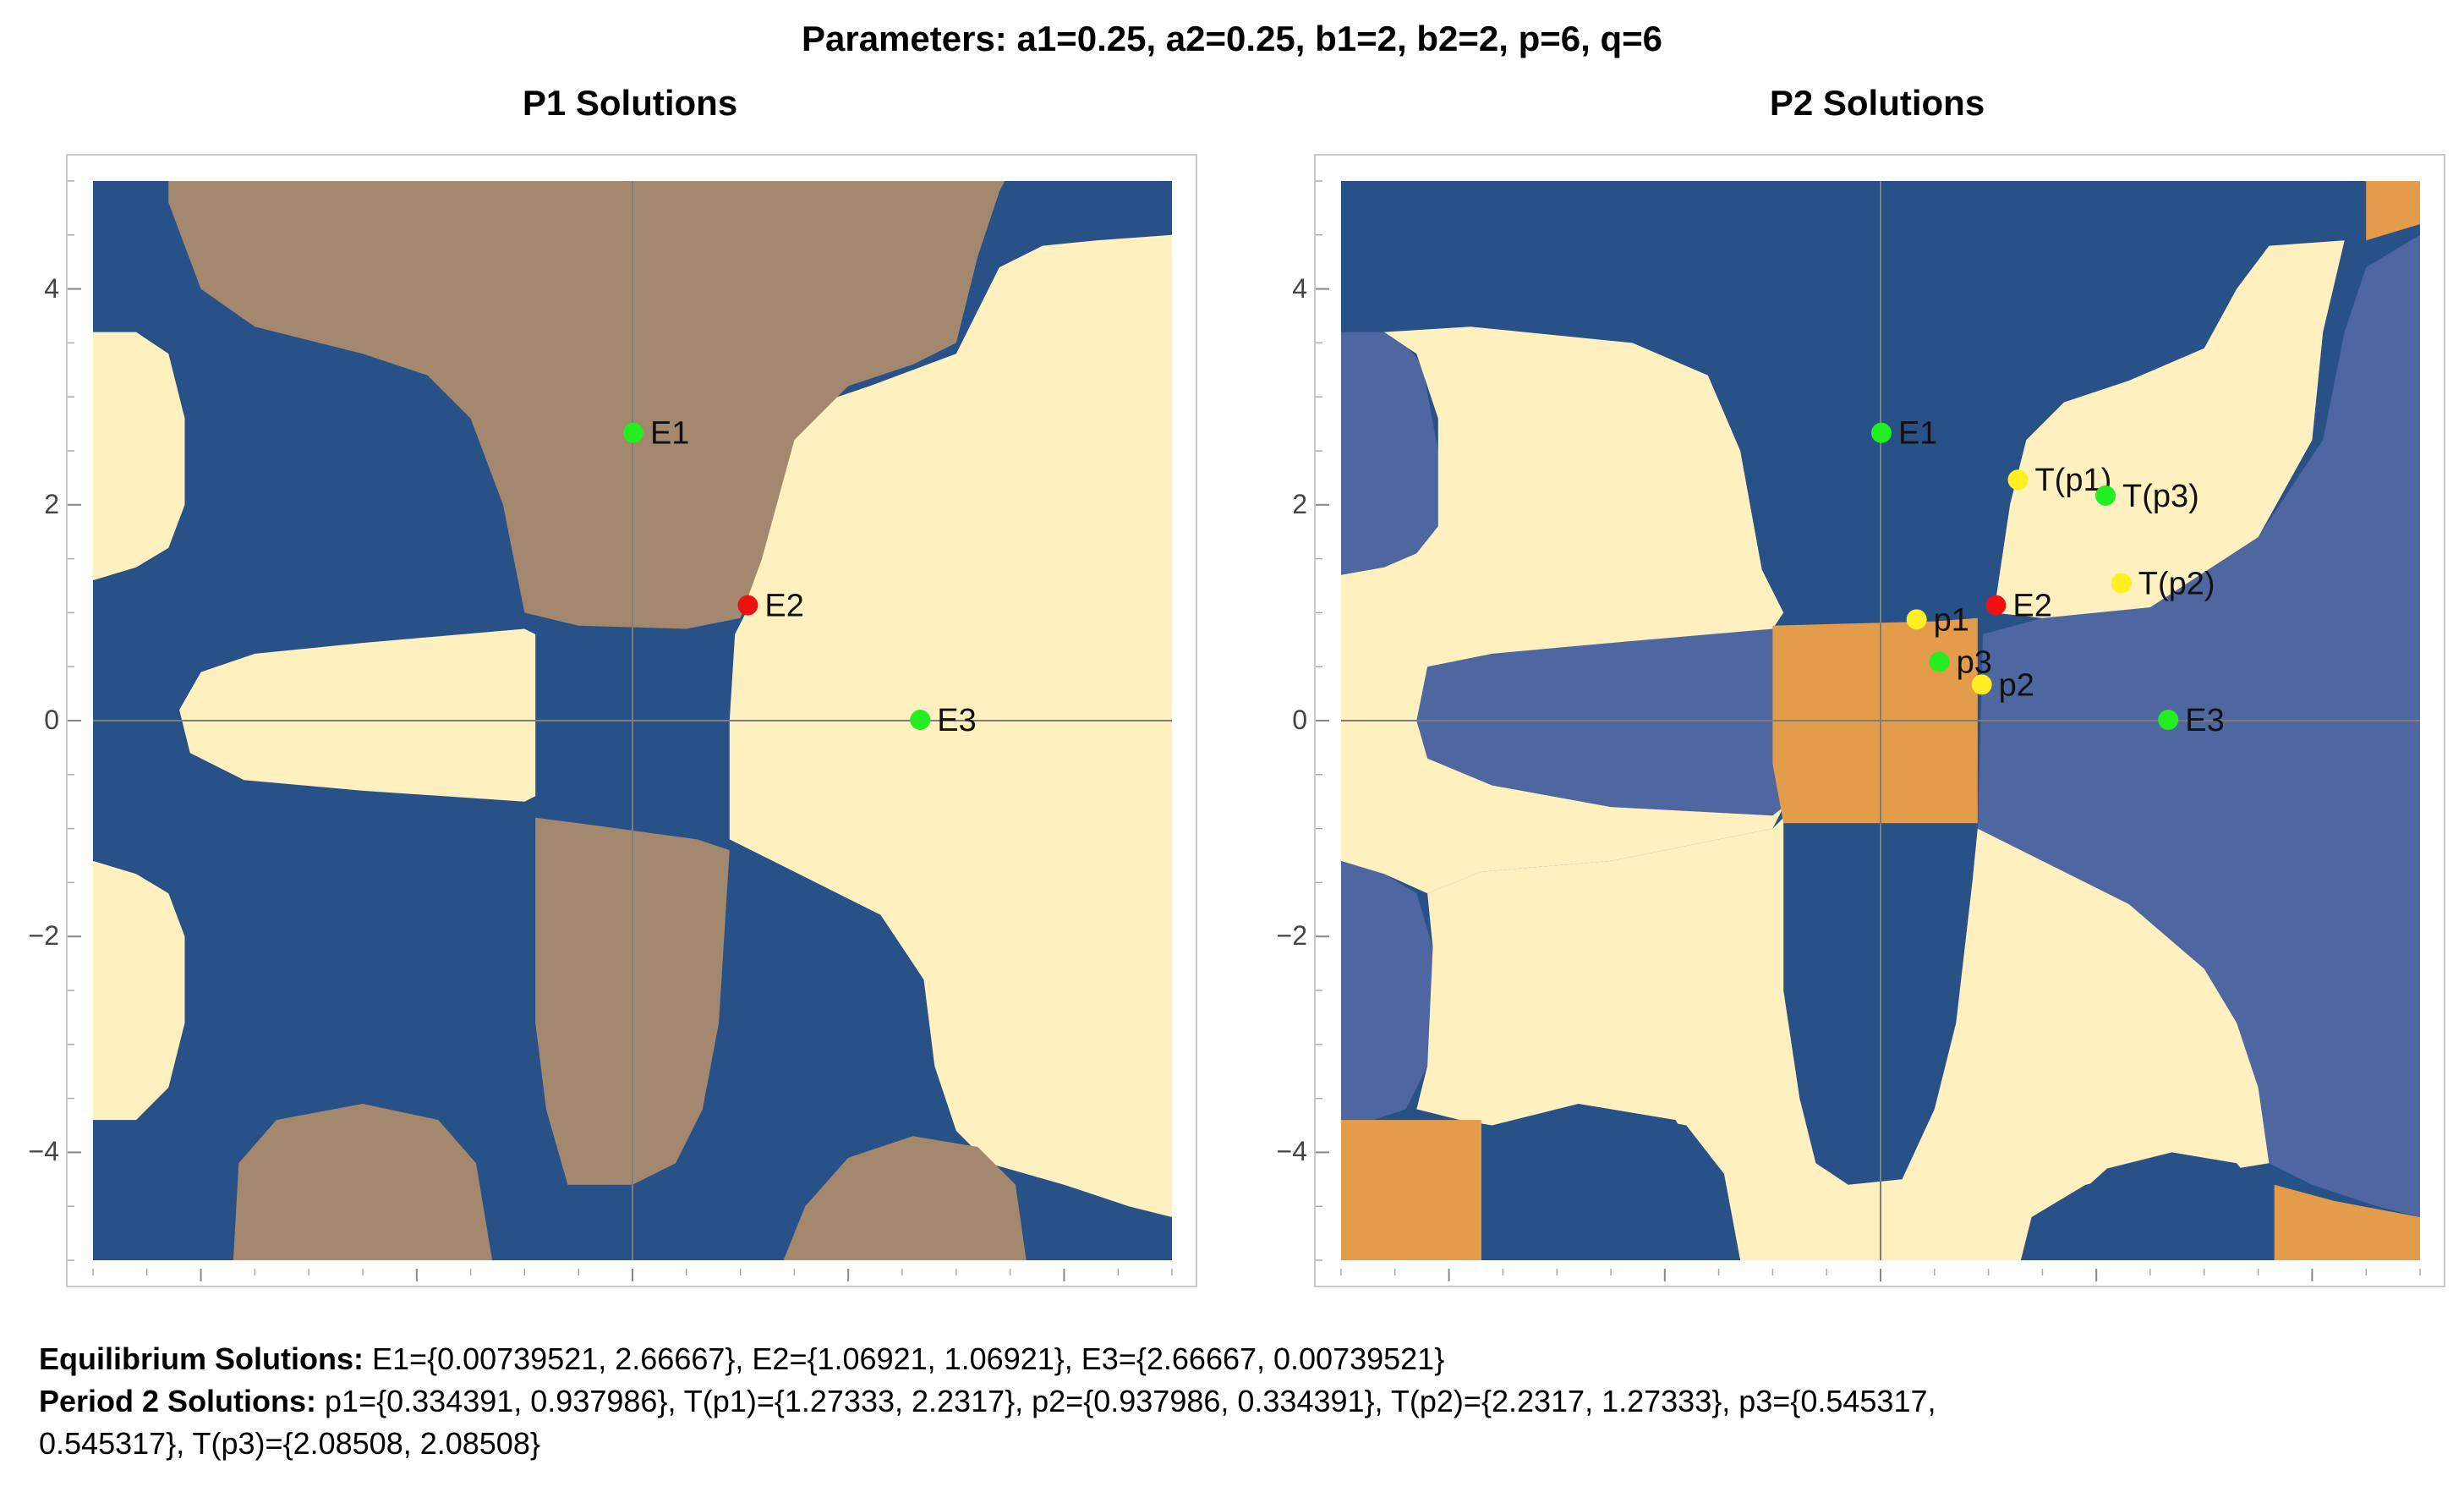 The width and height of the screenshot is (2464, 1503). What do you see at coordinates (201, 1358) in the screenshot?
I see `equilibrium-caption-label: Equilibrium Solutions:` at bounding box center [201, 1358].